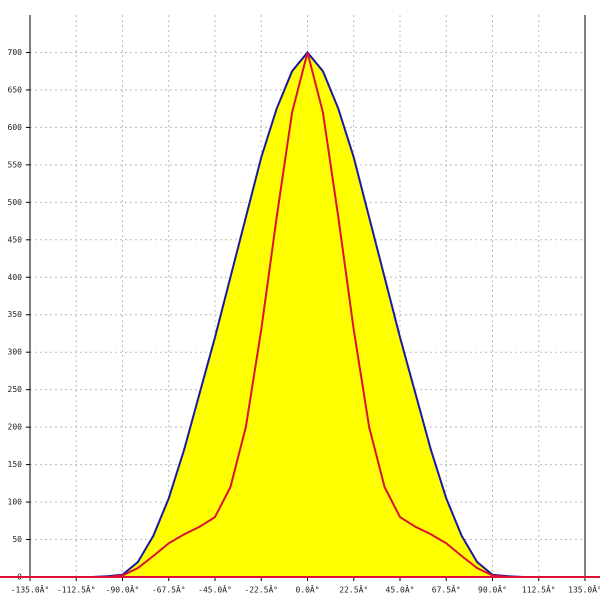 This screenshot has width=600, height=600. I want to click on x-tick-label: 45.0Â°, so click(400, 589).